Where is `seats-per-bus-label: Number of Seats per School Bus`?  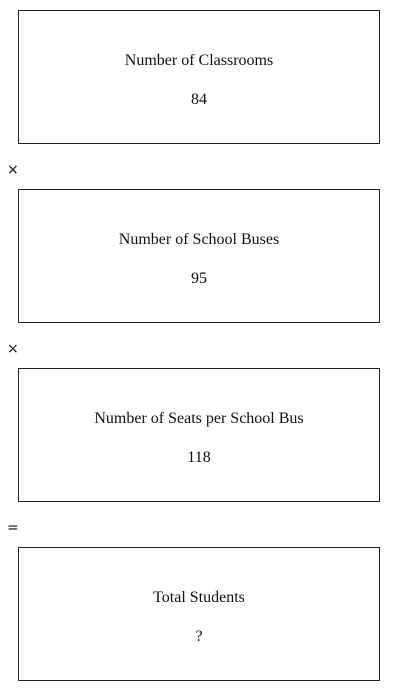
seats-per-bus-label: Number of Seats per School Bus is located at coordinates (199, 418).